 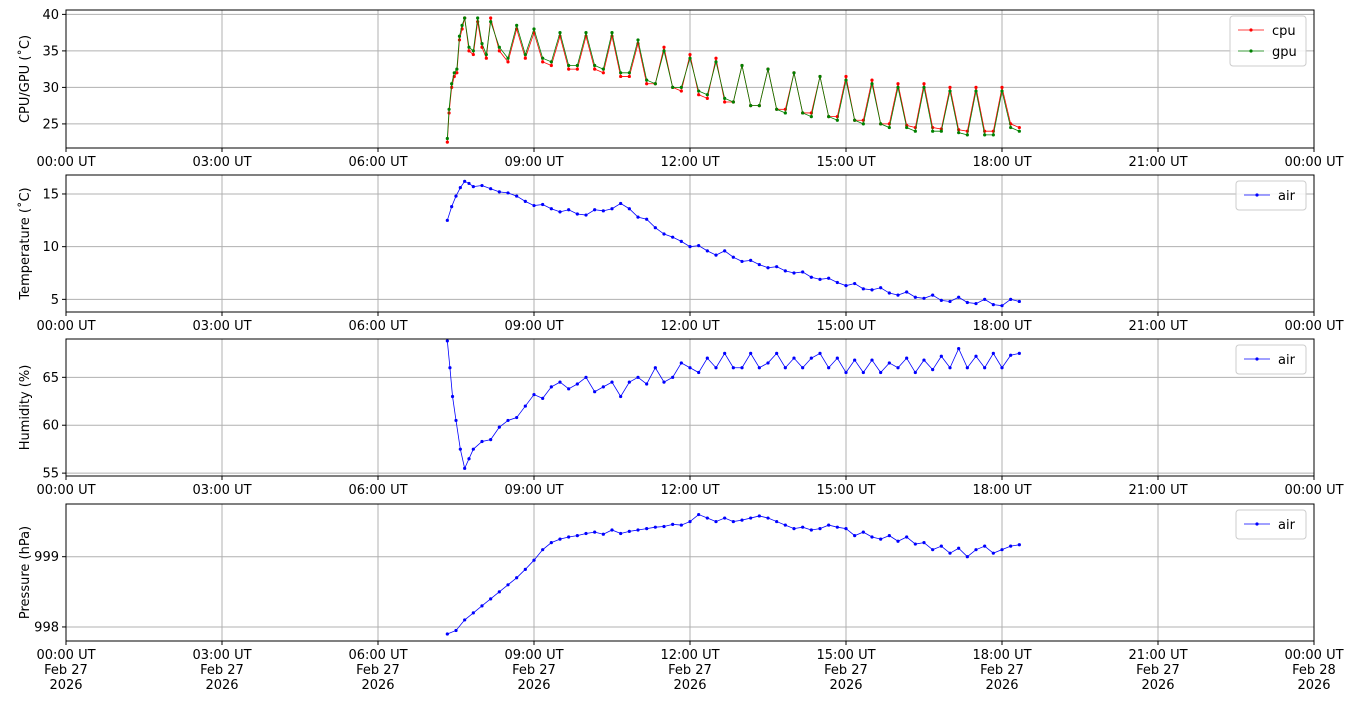 I want to click on x-tick-label: 18:00 UT Feb 27 2026, so click(x=1001, y=670).